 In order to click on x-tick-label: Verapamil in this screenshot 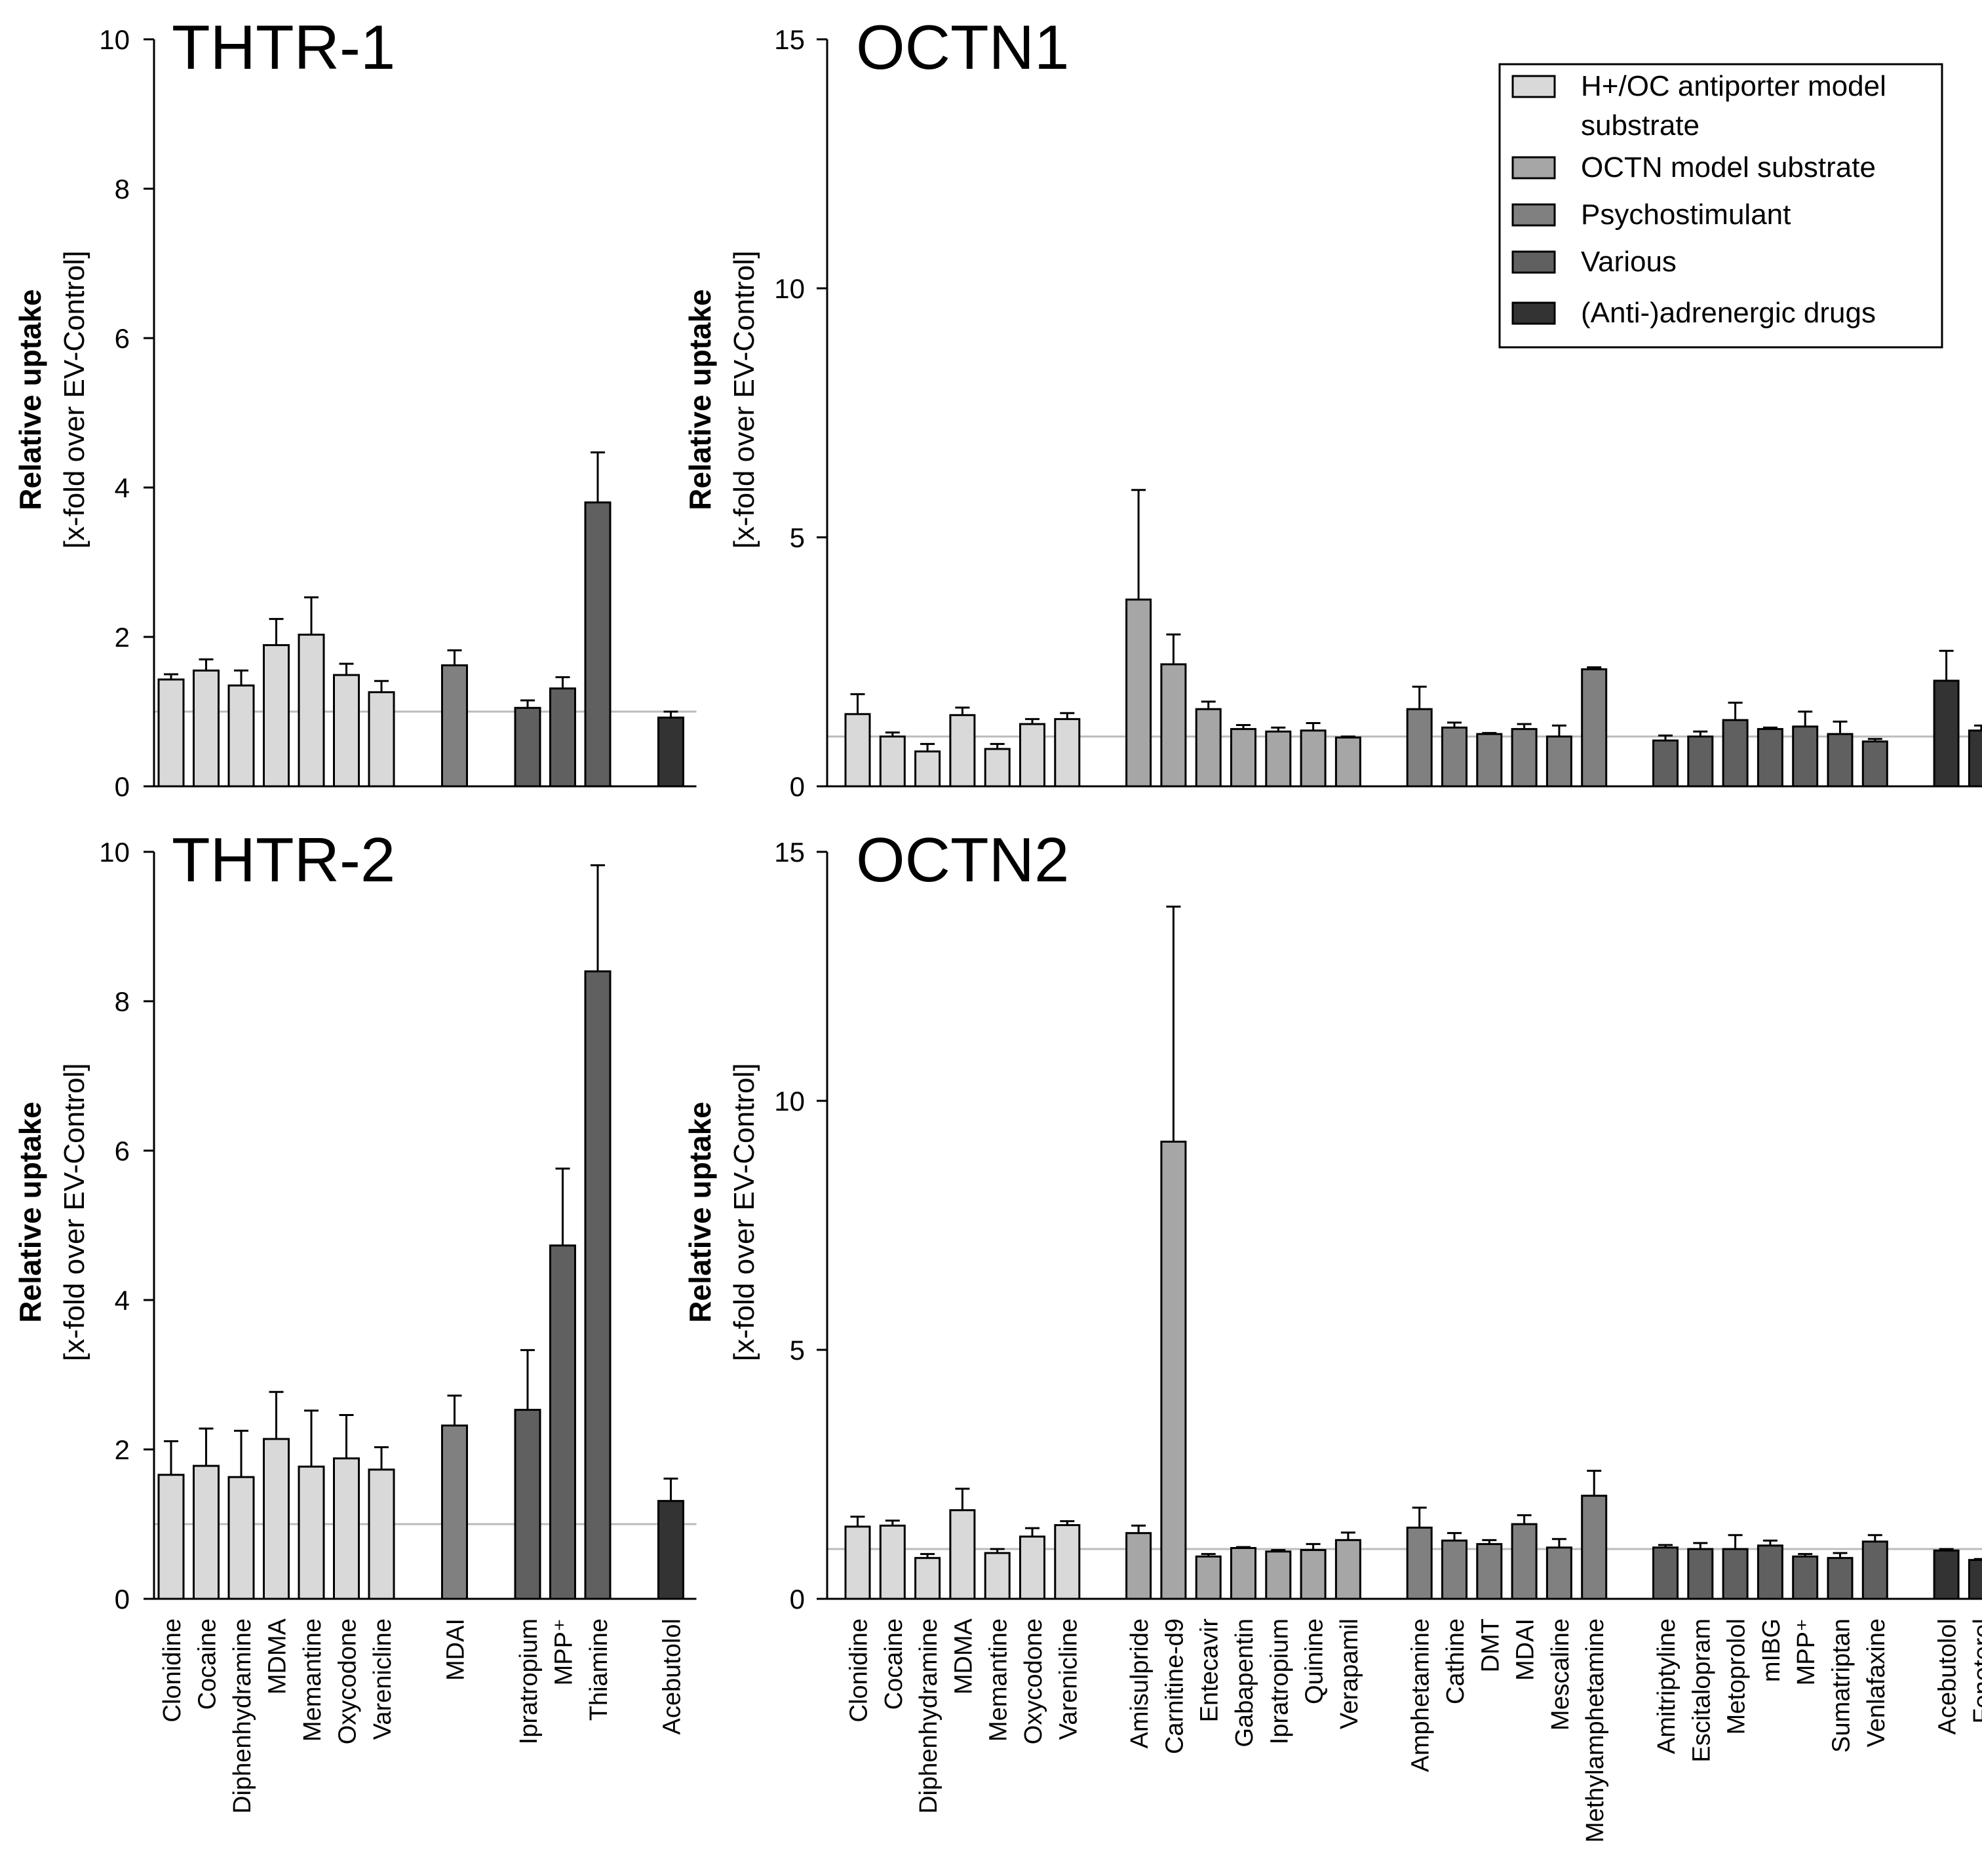, I will do `click(1350, 1673)`.